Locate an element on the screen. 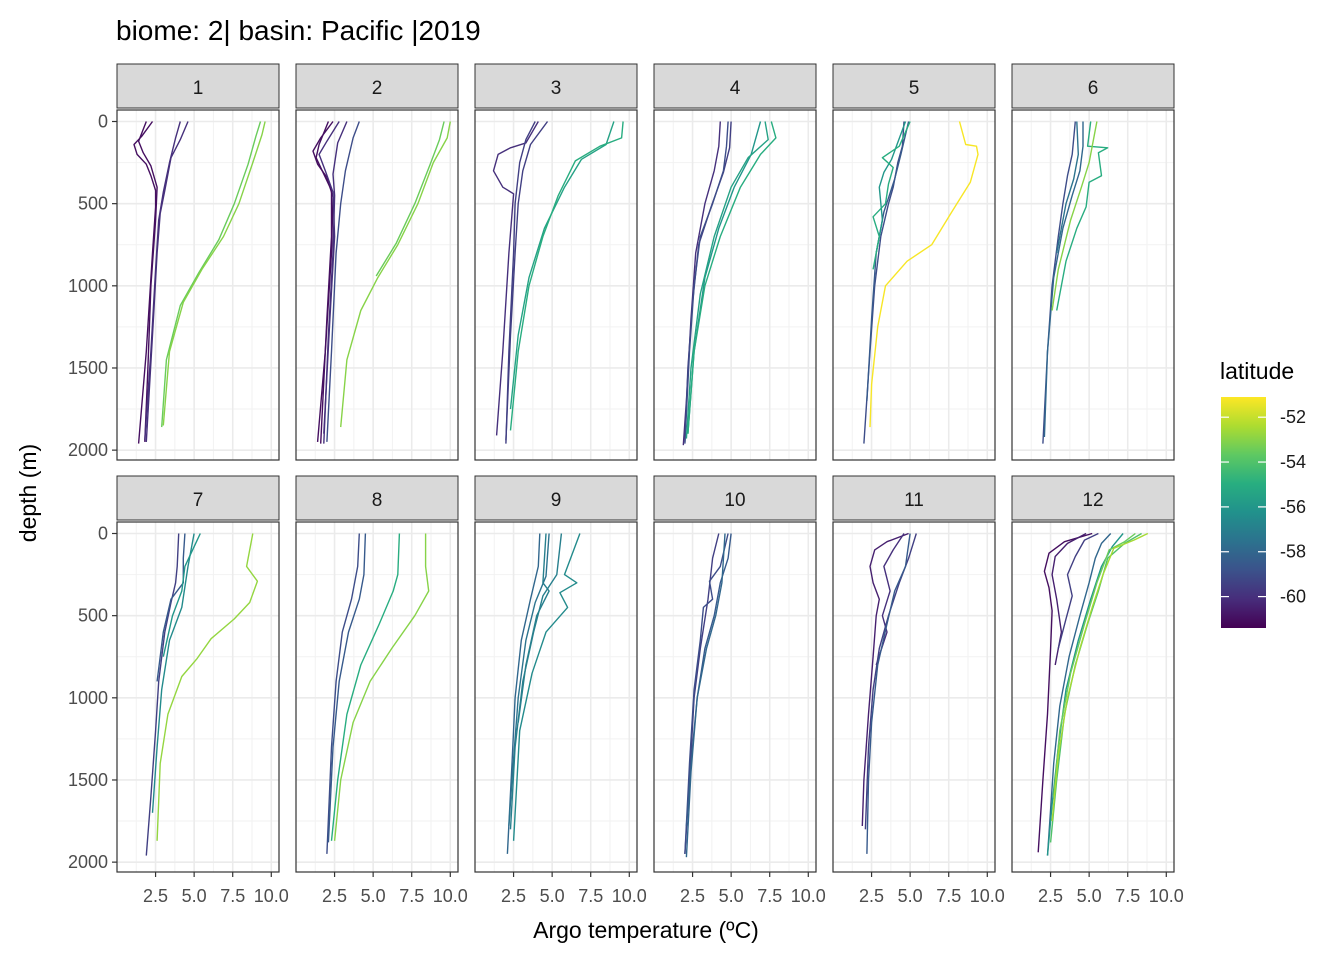  x-axis-label: Argo temperature (ºC) is located at coordinates (646, 930).